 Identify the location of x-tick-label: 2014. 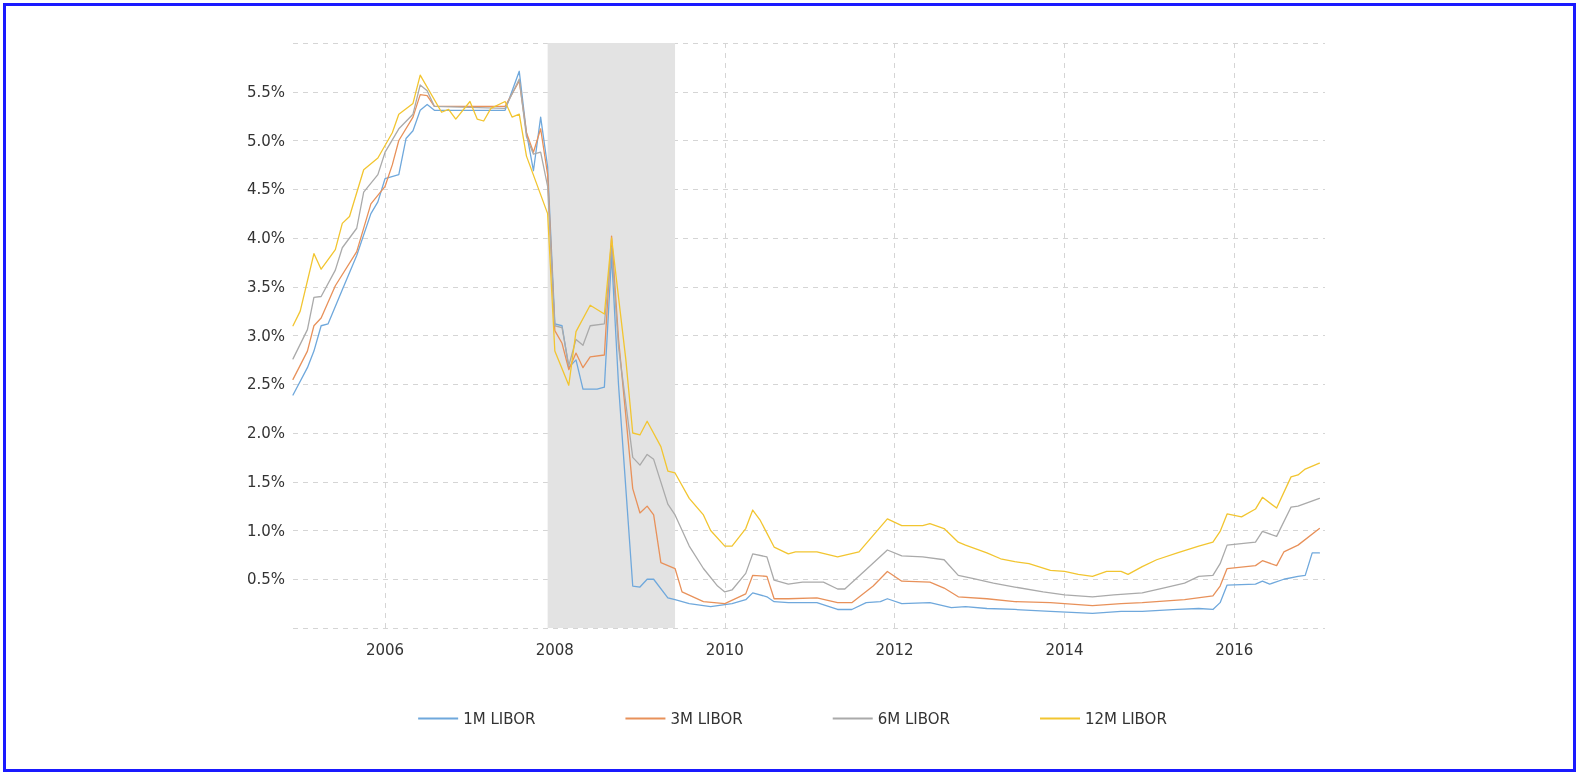
(1064, 649).